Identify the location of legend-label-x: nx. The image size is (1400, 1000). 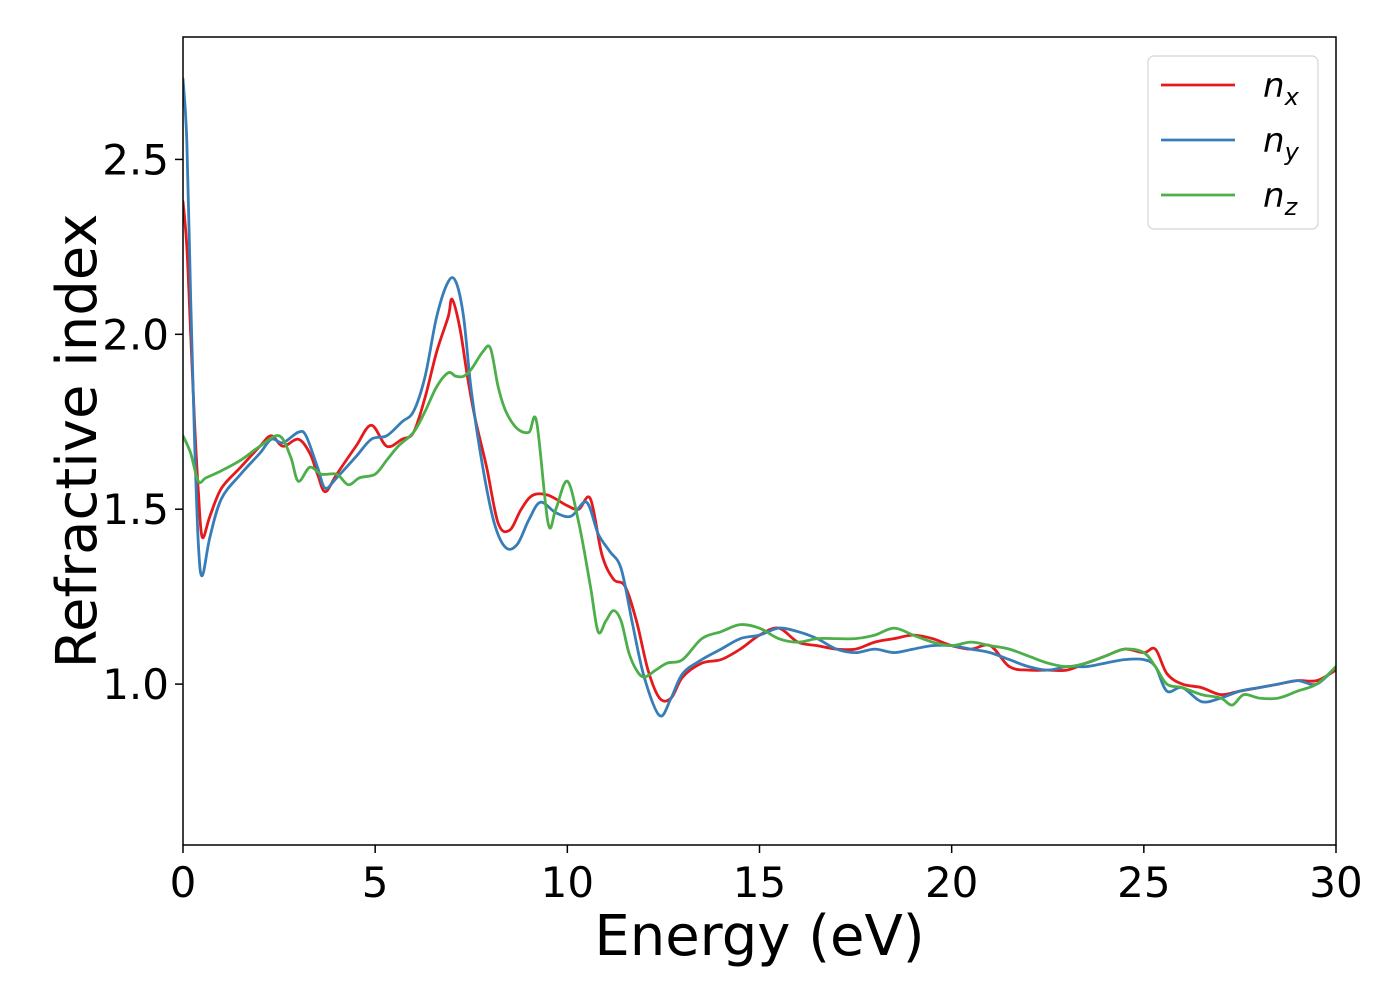
(1281, 88).